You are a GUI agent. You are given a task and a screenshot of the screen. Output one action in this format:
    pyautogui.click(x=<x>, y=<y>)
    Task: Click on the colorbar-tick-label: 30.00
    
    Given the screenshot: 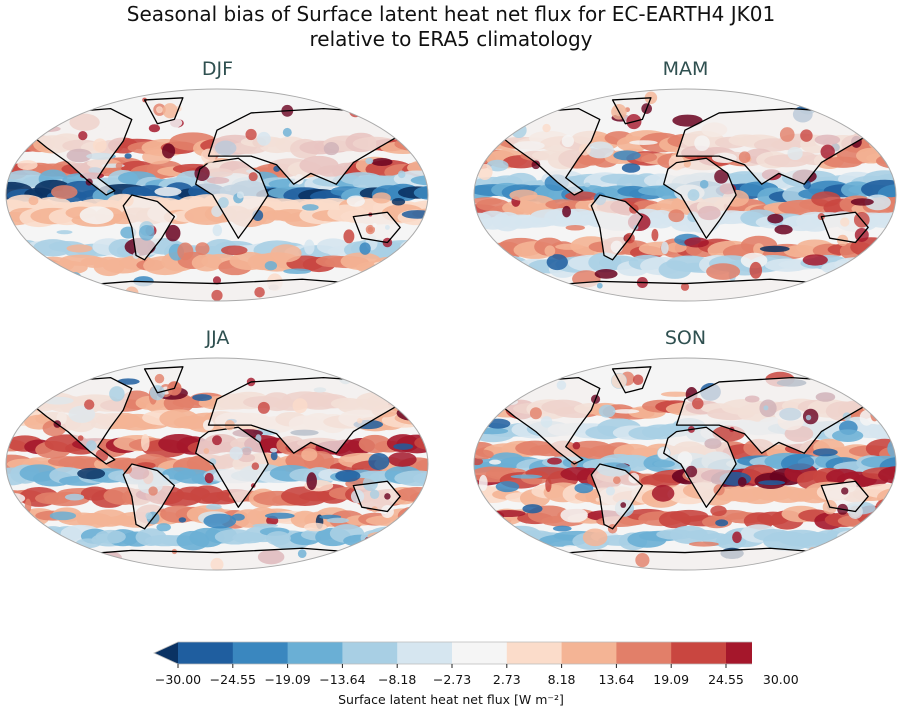 What is the action you would take?
    pyautogui.click(x=780, y=679)
    